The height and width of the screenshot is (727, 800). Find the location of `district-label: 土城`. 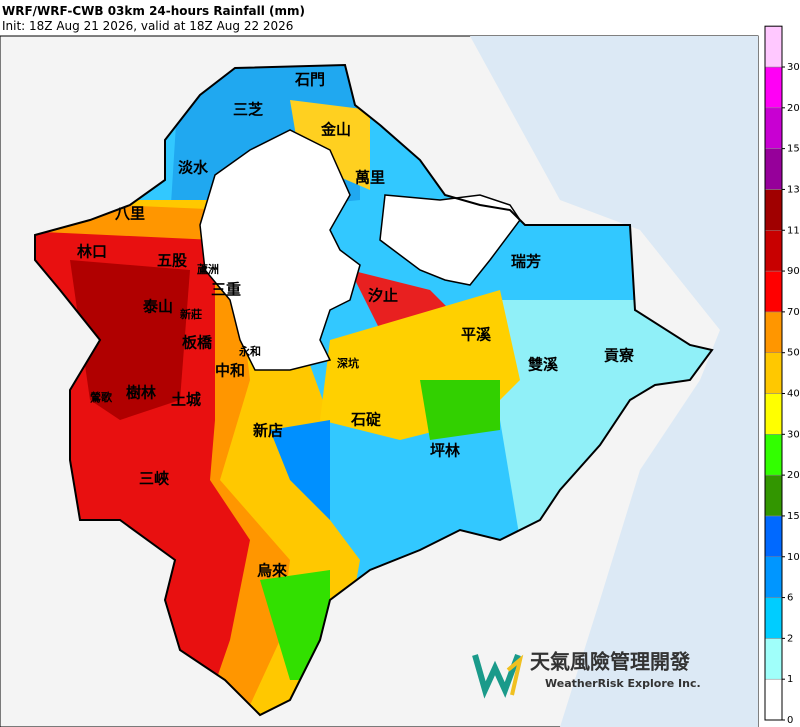

district-label: 土城 is located at coordinates (186, 400).